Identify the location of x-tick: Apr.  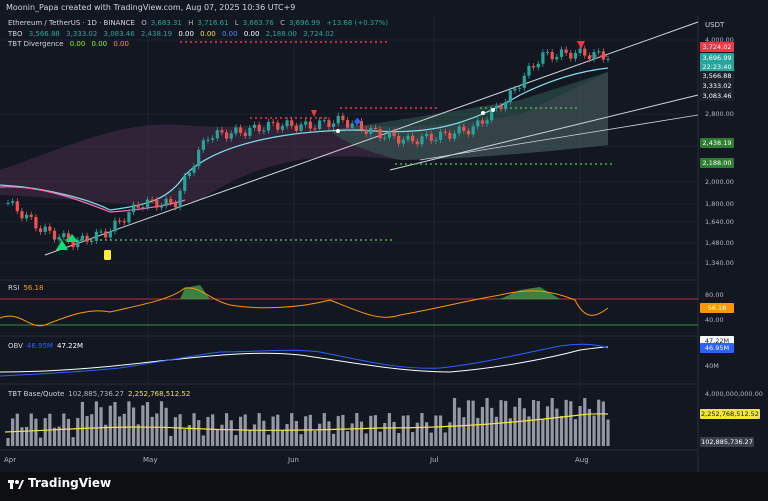
(10, 460).